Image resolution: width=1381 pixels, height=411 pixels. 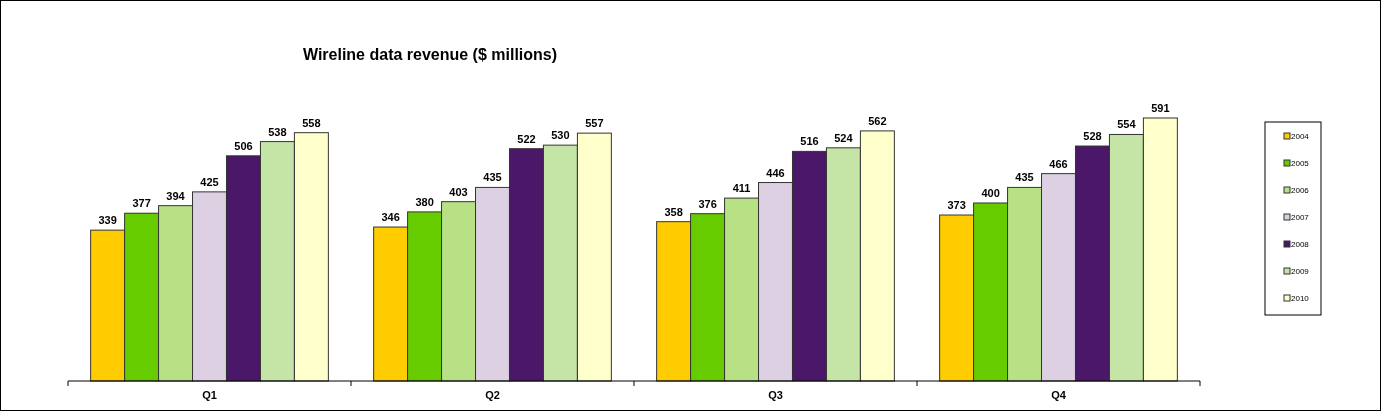 What do you see at coordinates (1300, 136) in the screenshot?
I see `legend-label: 2004` at bounding box center [1300, 136].